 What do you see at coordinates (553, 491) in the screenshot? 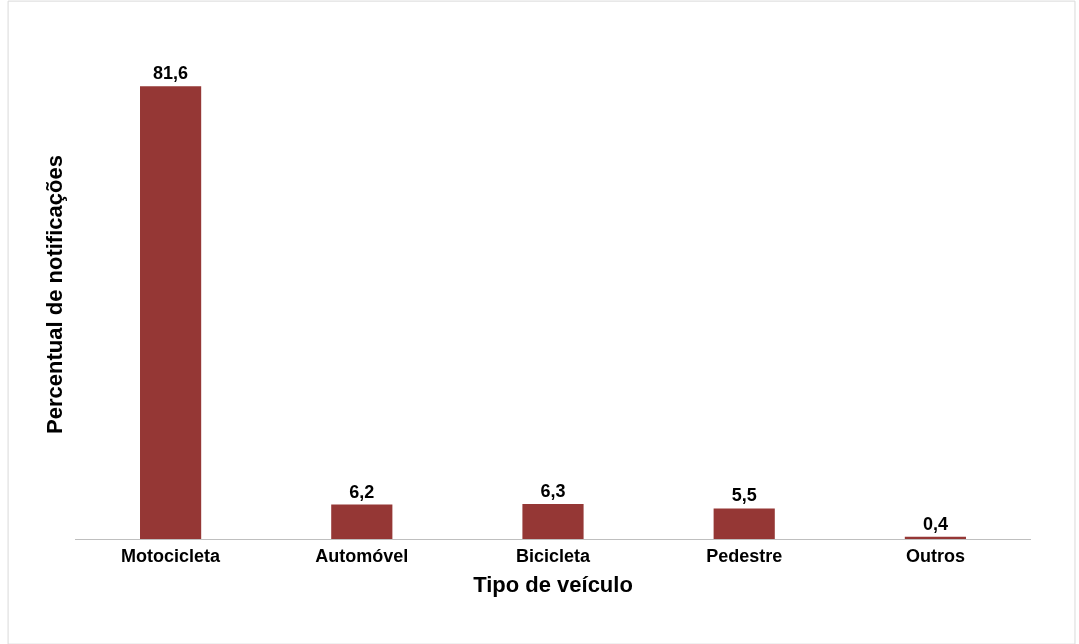
I see `data-label: 6,3` at bounding box center [553, 491].